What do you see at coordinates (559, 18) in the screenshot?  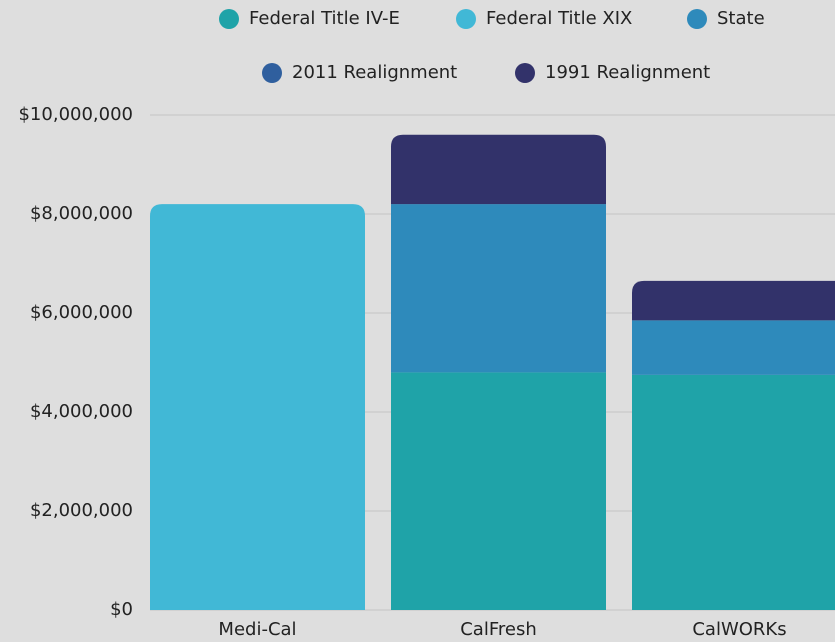 I see `legend-label: Federal Title XIX` at bounding box center [559, 18].